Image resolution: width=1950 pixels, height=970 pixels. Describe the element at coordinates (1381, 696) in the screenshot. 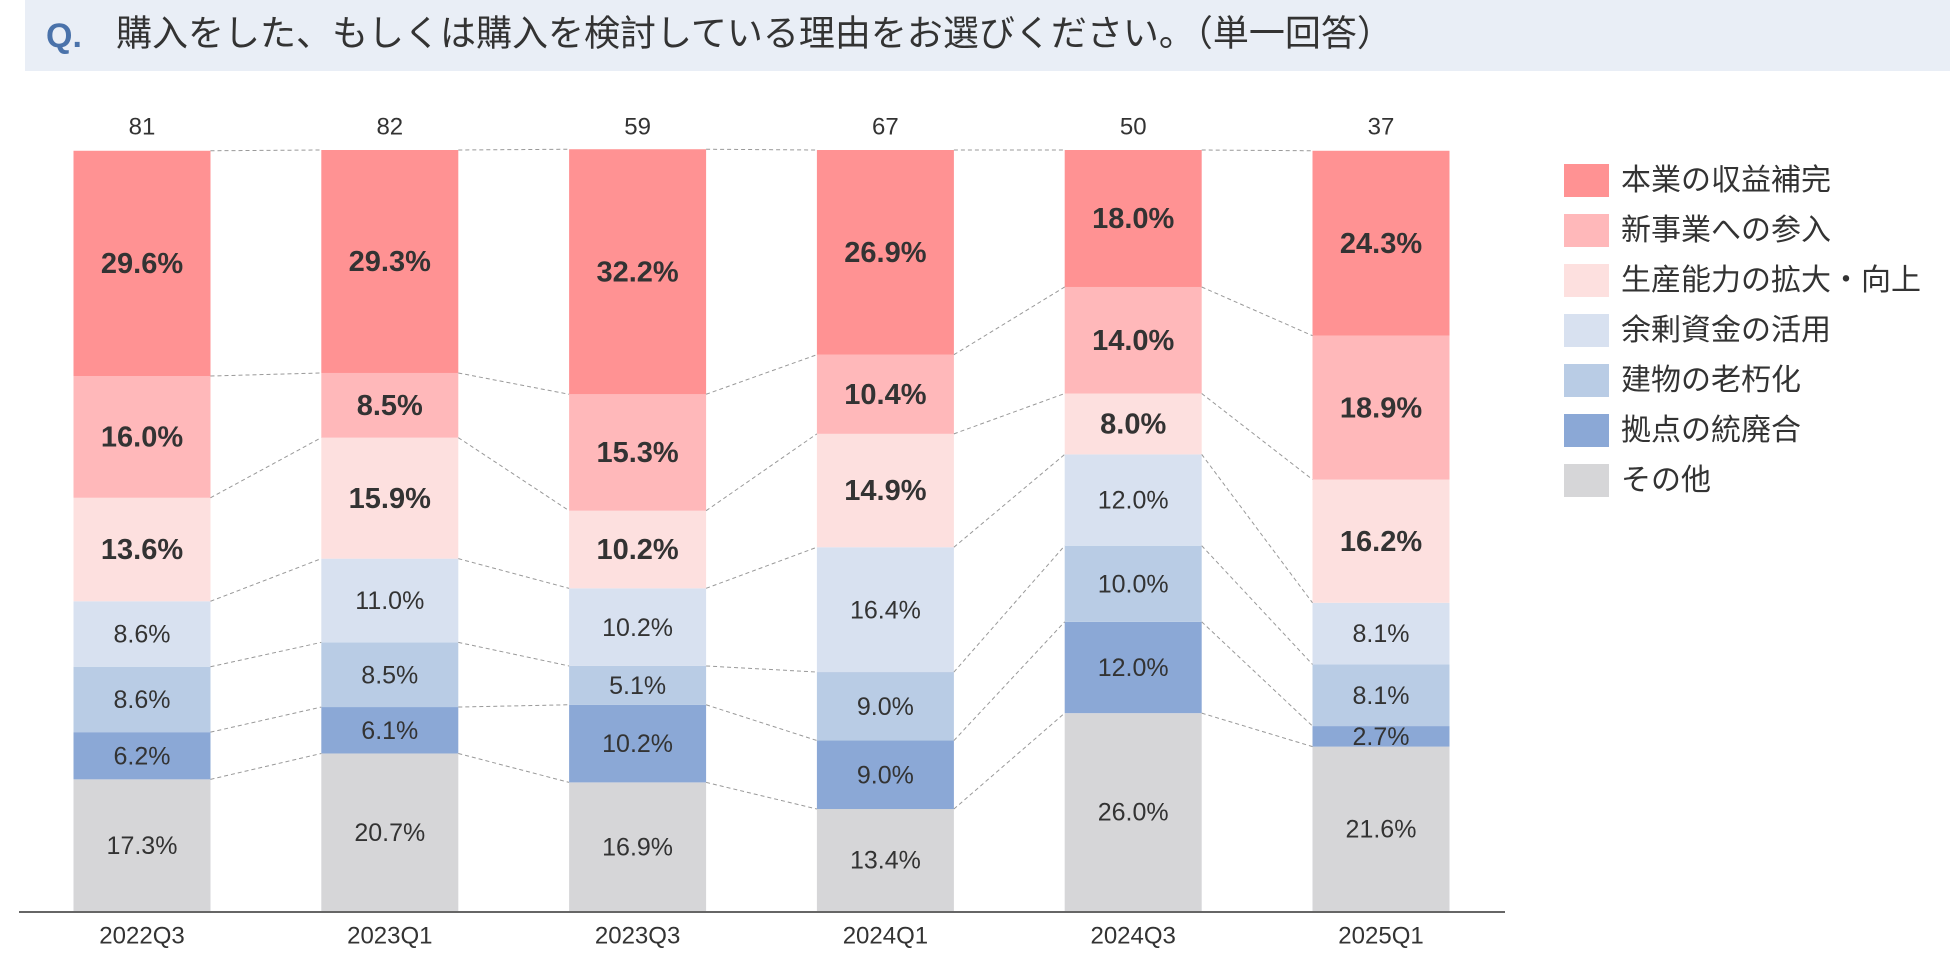

I see `data-label: 8.1%` at that location.